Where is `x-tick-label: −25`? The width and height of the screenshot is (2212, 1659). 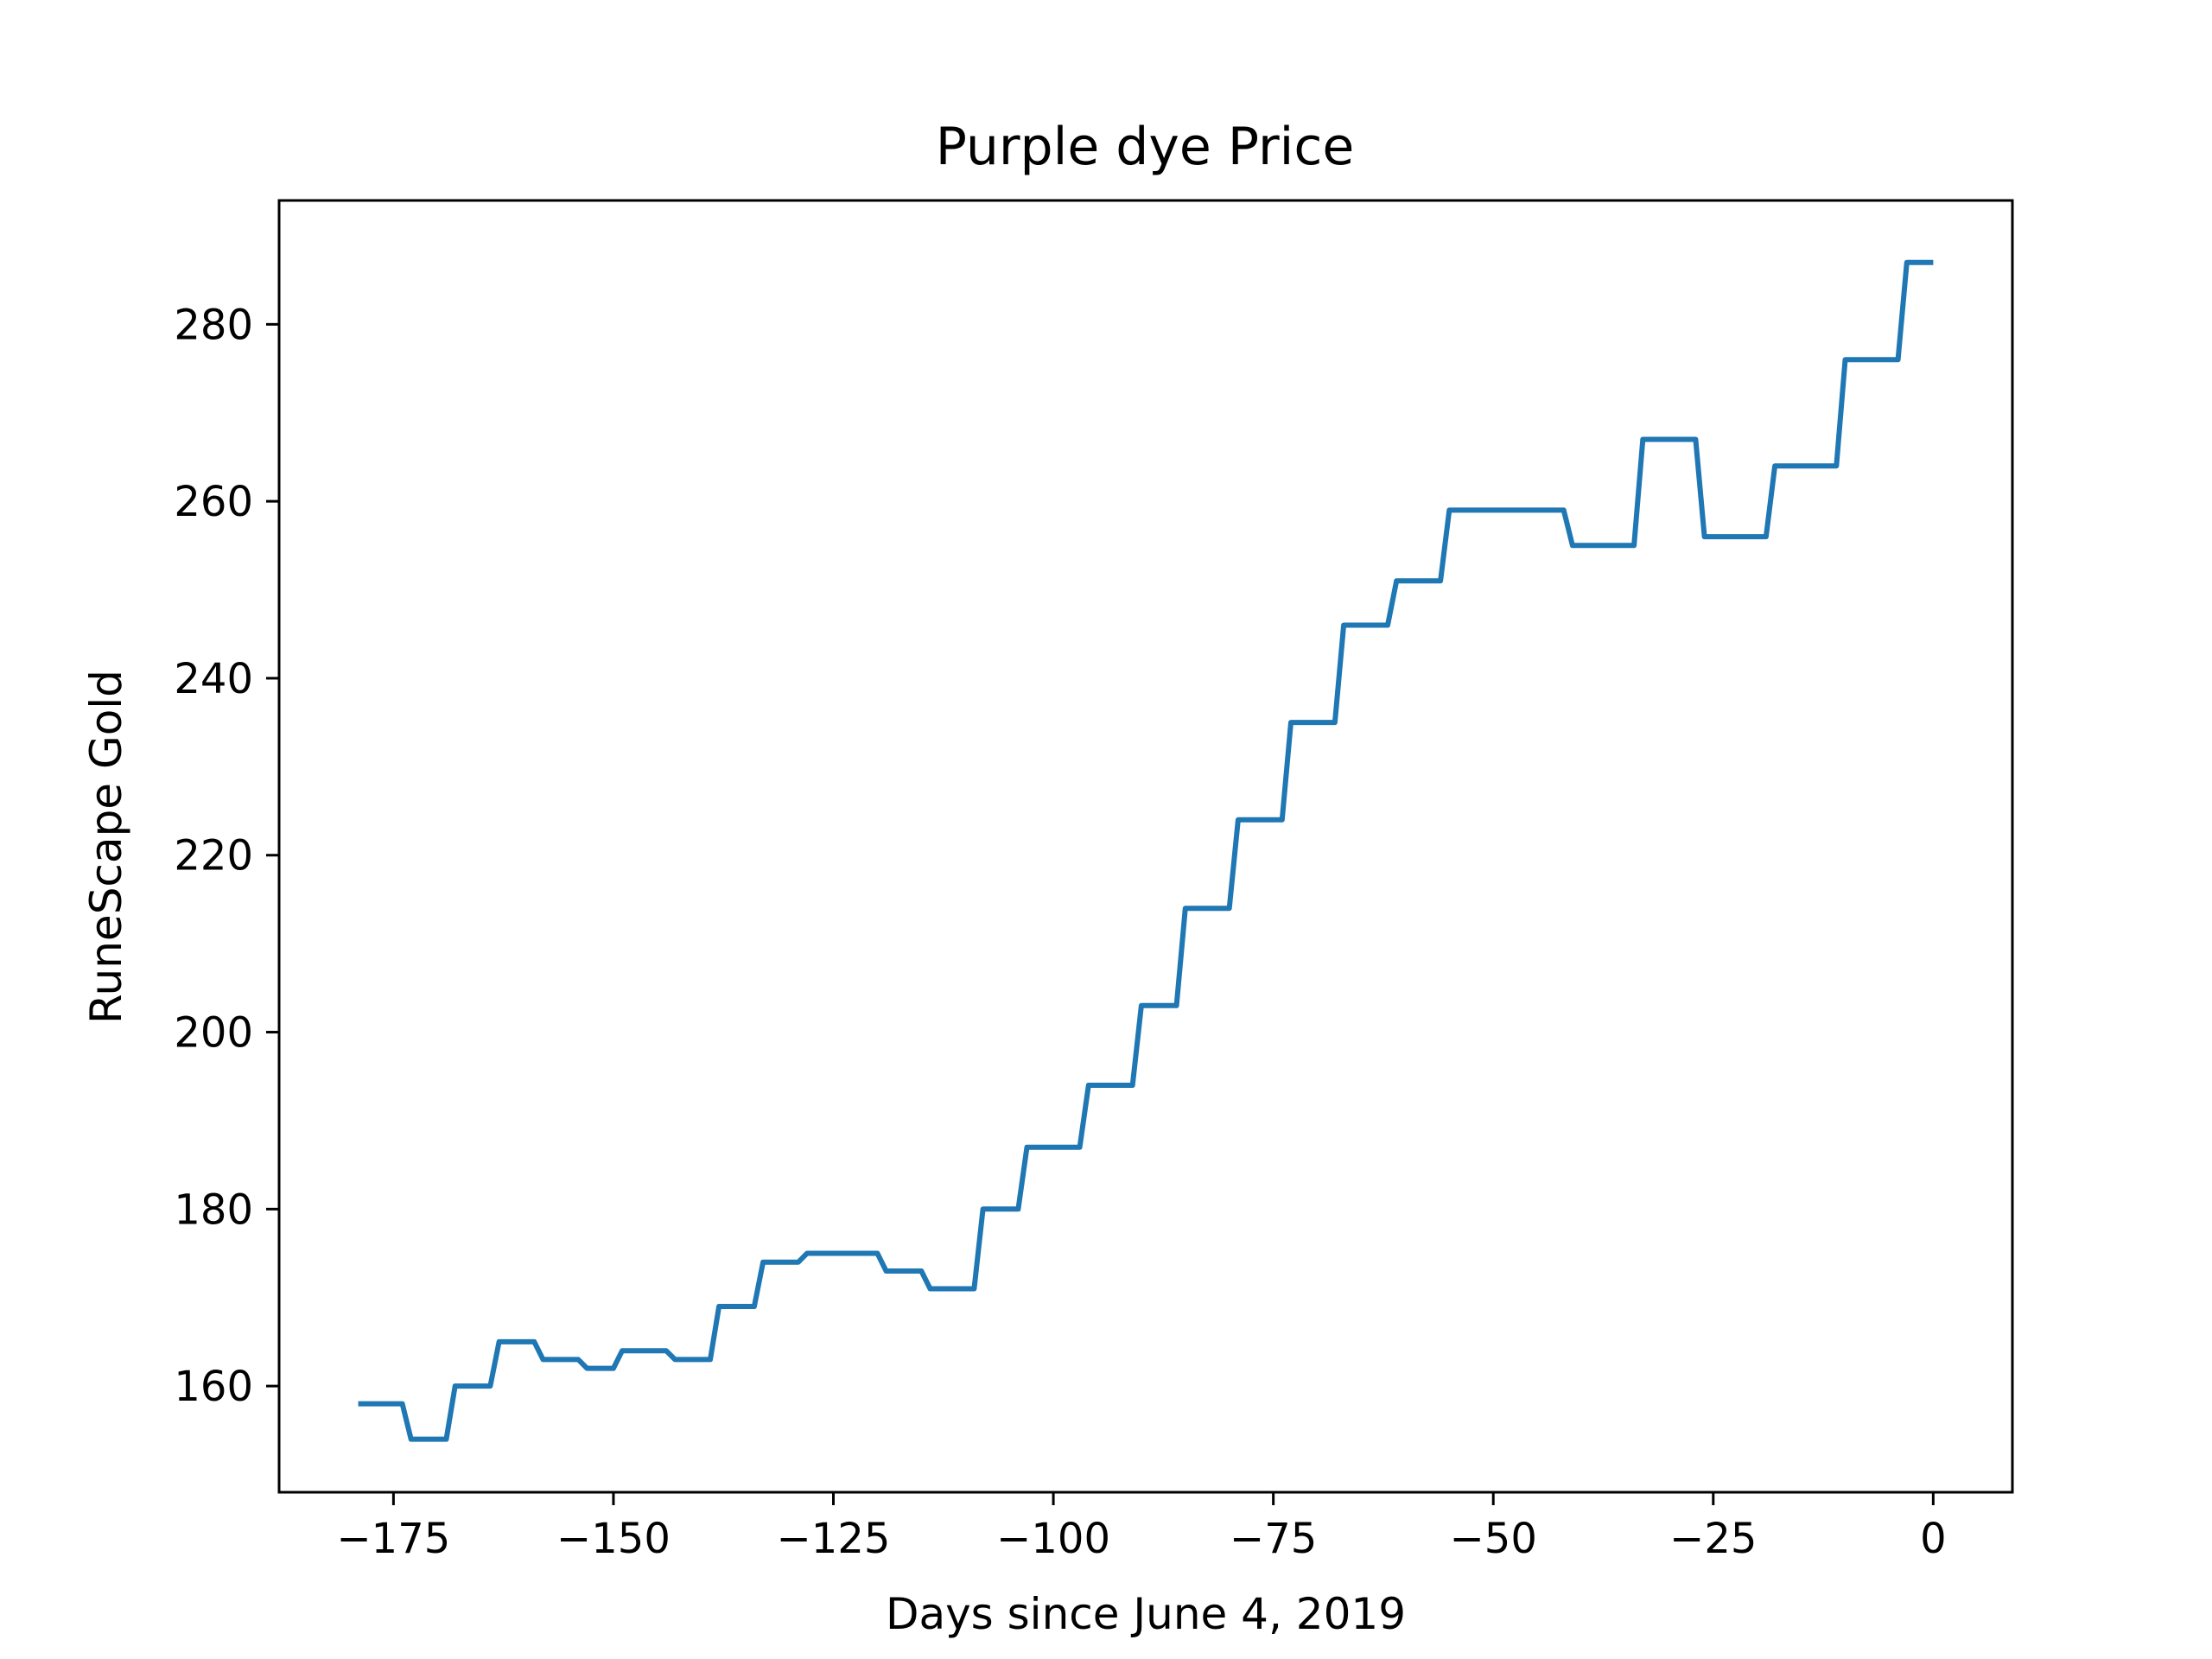
x-tick-label: −25 is located at coordinates (1713, 1539).